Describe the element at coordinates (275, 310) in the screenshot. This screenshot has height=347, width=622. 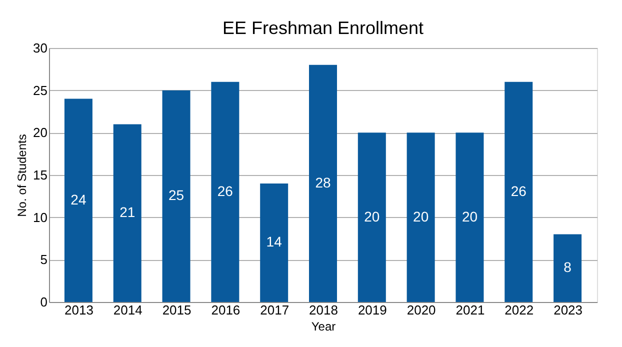
I see `x-tick-label: 2017` at that location.